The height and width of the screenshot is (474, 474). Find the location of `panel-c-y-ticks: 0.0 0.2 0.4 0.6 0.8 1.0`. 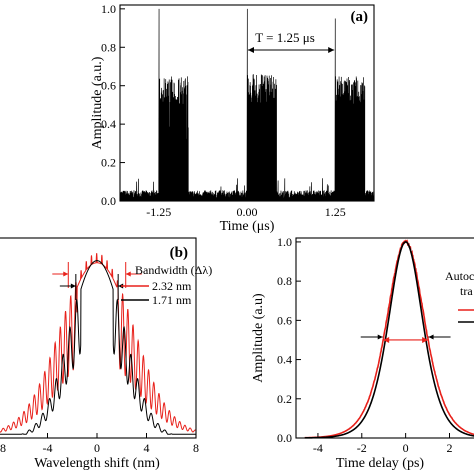

panel-c-y-ticks: 0.0 0.2 0.4 0.6 0.8 1.0 is located at coordinates (289, 340).